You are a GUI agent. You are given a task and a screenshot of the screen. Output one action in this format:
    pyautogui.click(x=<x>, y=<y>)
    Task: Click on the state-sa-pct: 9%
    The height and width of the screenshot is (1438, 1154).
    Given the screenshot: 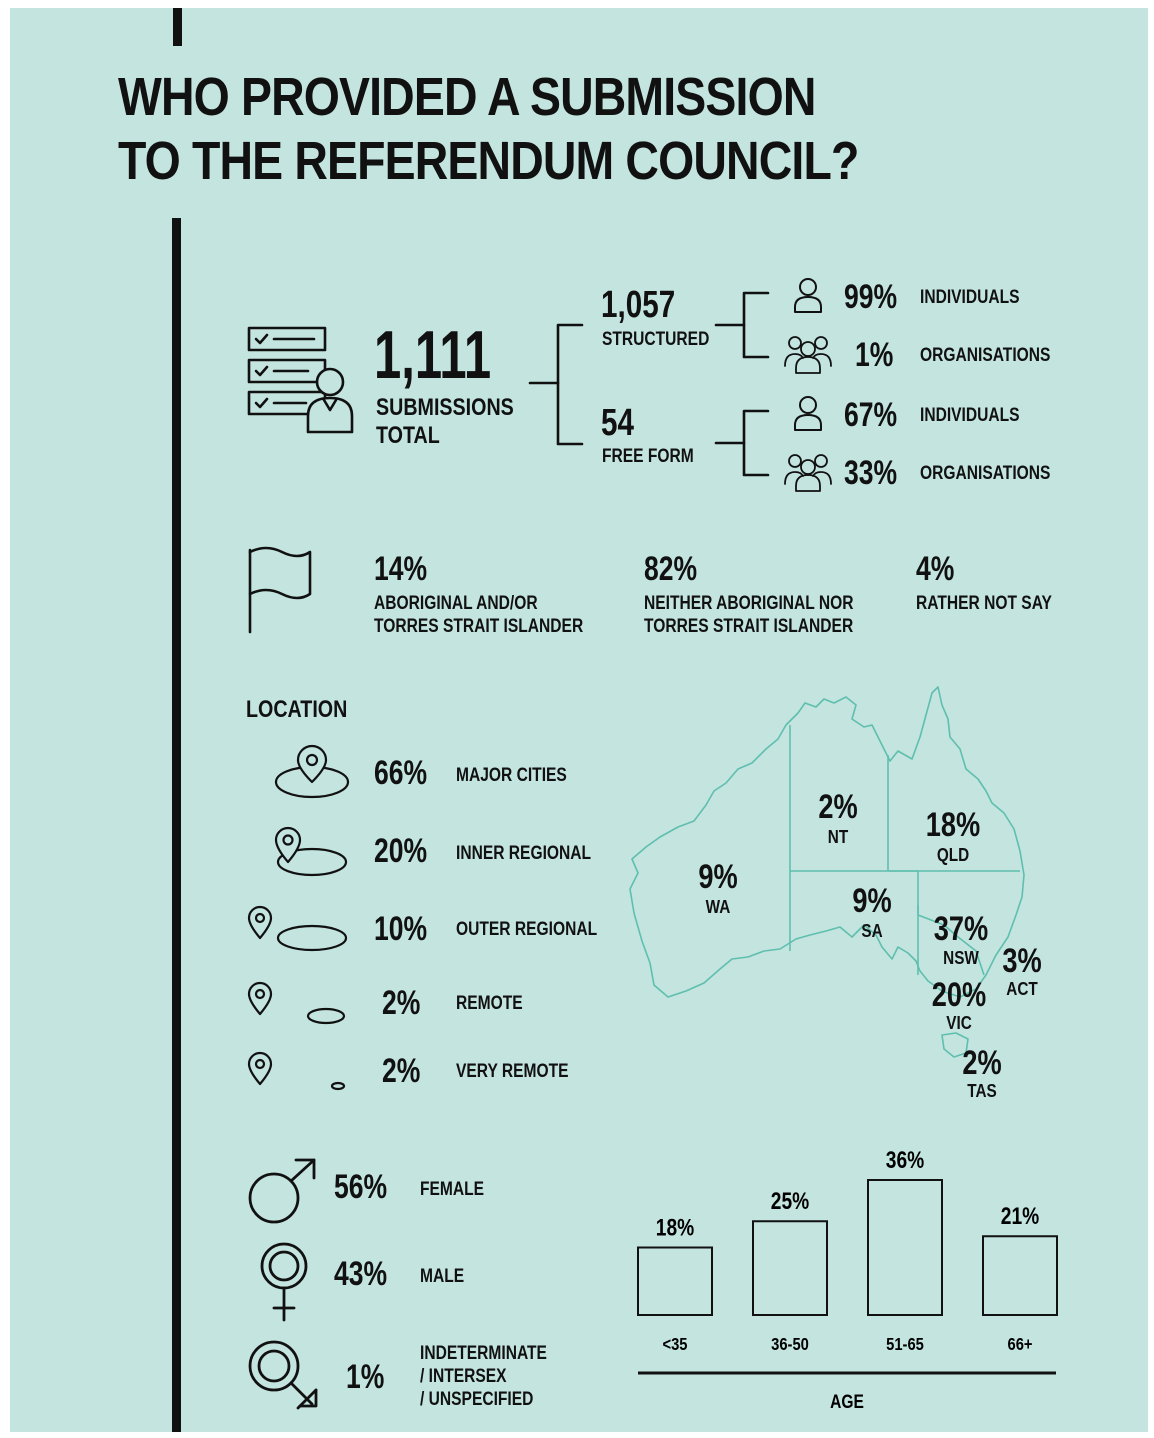 What is the action you would take?
    pyautogui.click(x=872, y=901)
    